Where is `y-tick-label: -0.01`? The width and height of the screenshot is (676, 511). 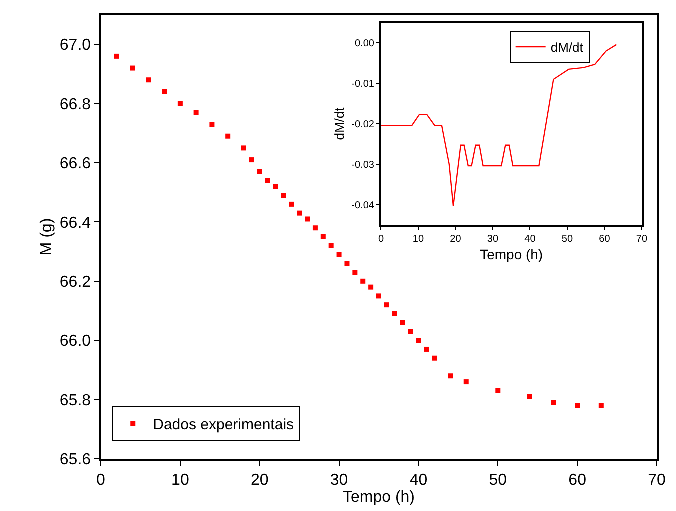
y-tick-label: -0.01 is located at coordinates (363, 84).